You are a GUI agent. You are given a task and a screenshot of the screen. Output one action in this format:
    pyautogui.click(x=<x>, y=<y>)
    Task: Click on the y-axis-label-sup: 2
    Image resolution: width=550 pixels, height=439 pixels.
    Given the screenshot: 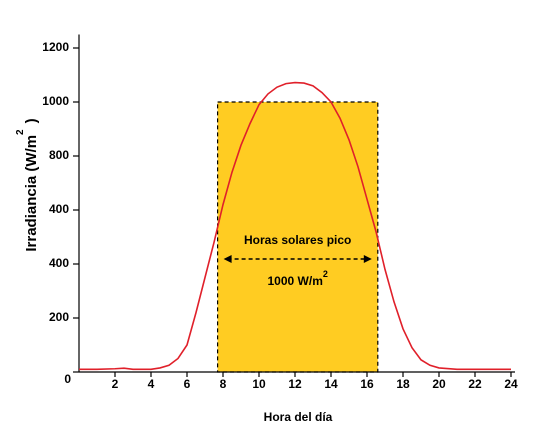 What is the action you would take?
    pyautogui.click(x=20, y=132)
    